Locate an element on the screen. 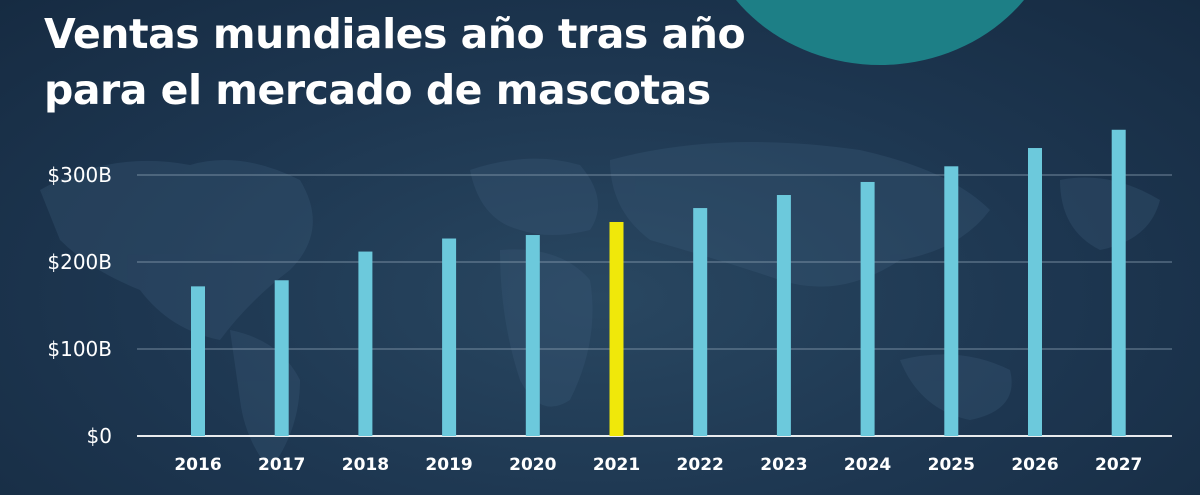 This screenshot has width=1200, height=495. y-tick-label: $0 is located at coordinates (99, 436).